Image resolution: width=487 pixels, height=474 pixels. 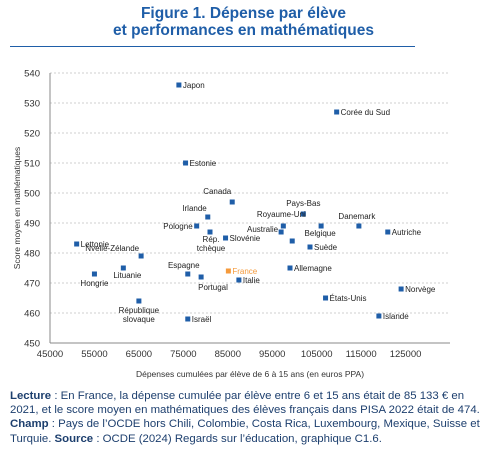 I want to click on point-marker-nvelle-z-lande, so click(x=141, y=256).